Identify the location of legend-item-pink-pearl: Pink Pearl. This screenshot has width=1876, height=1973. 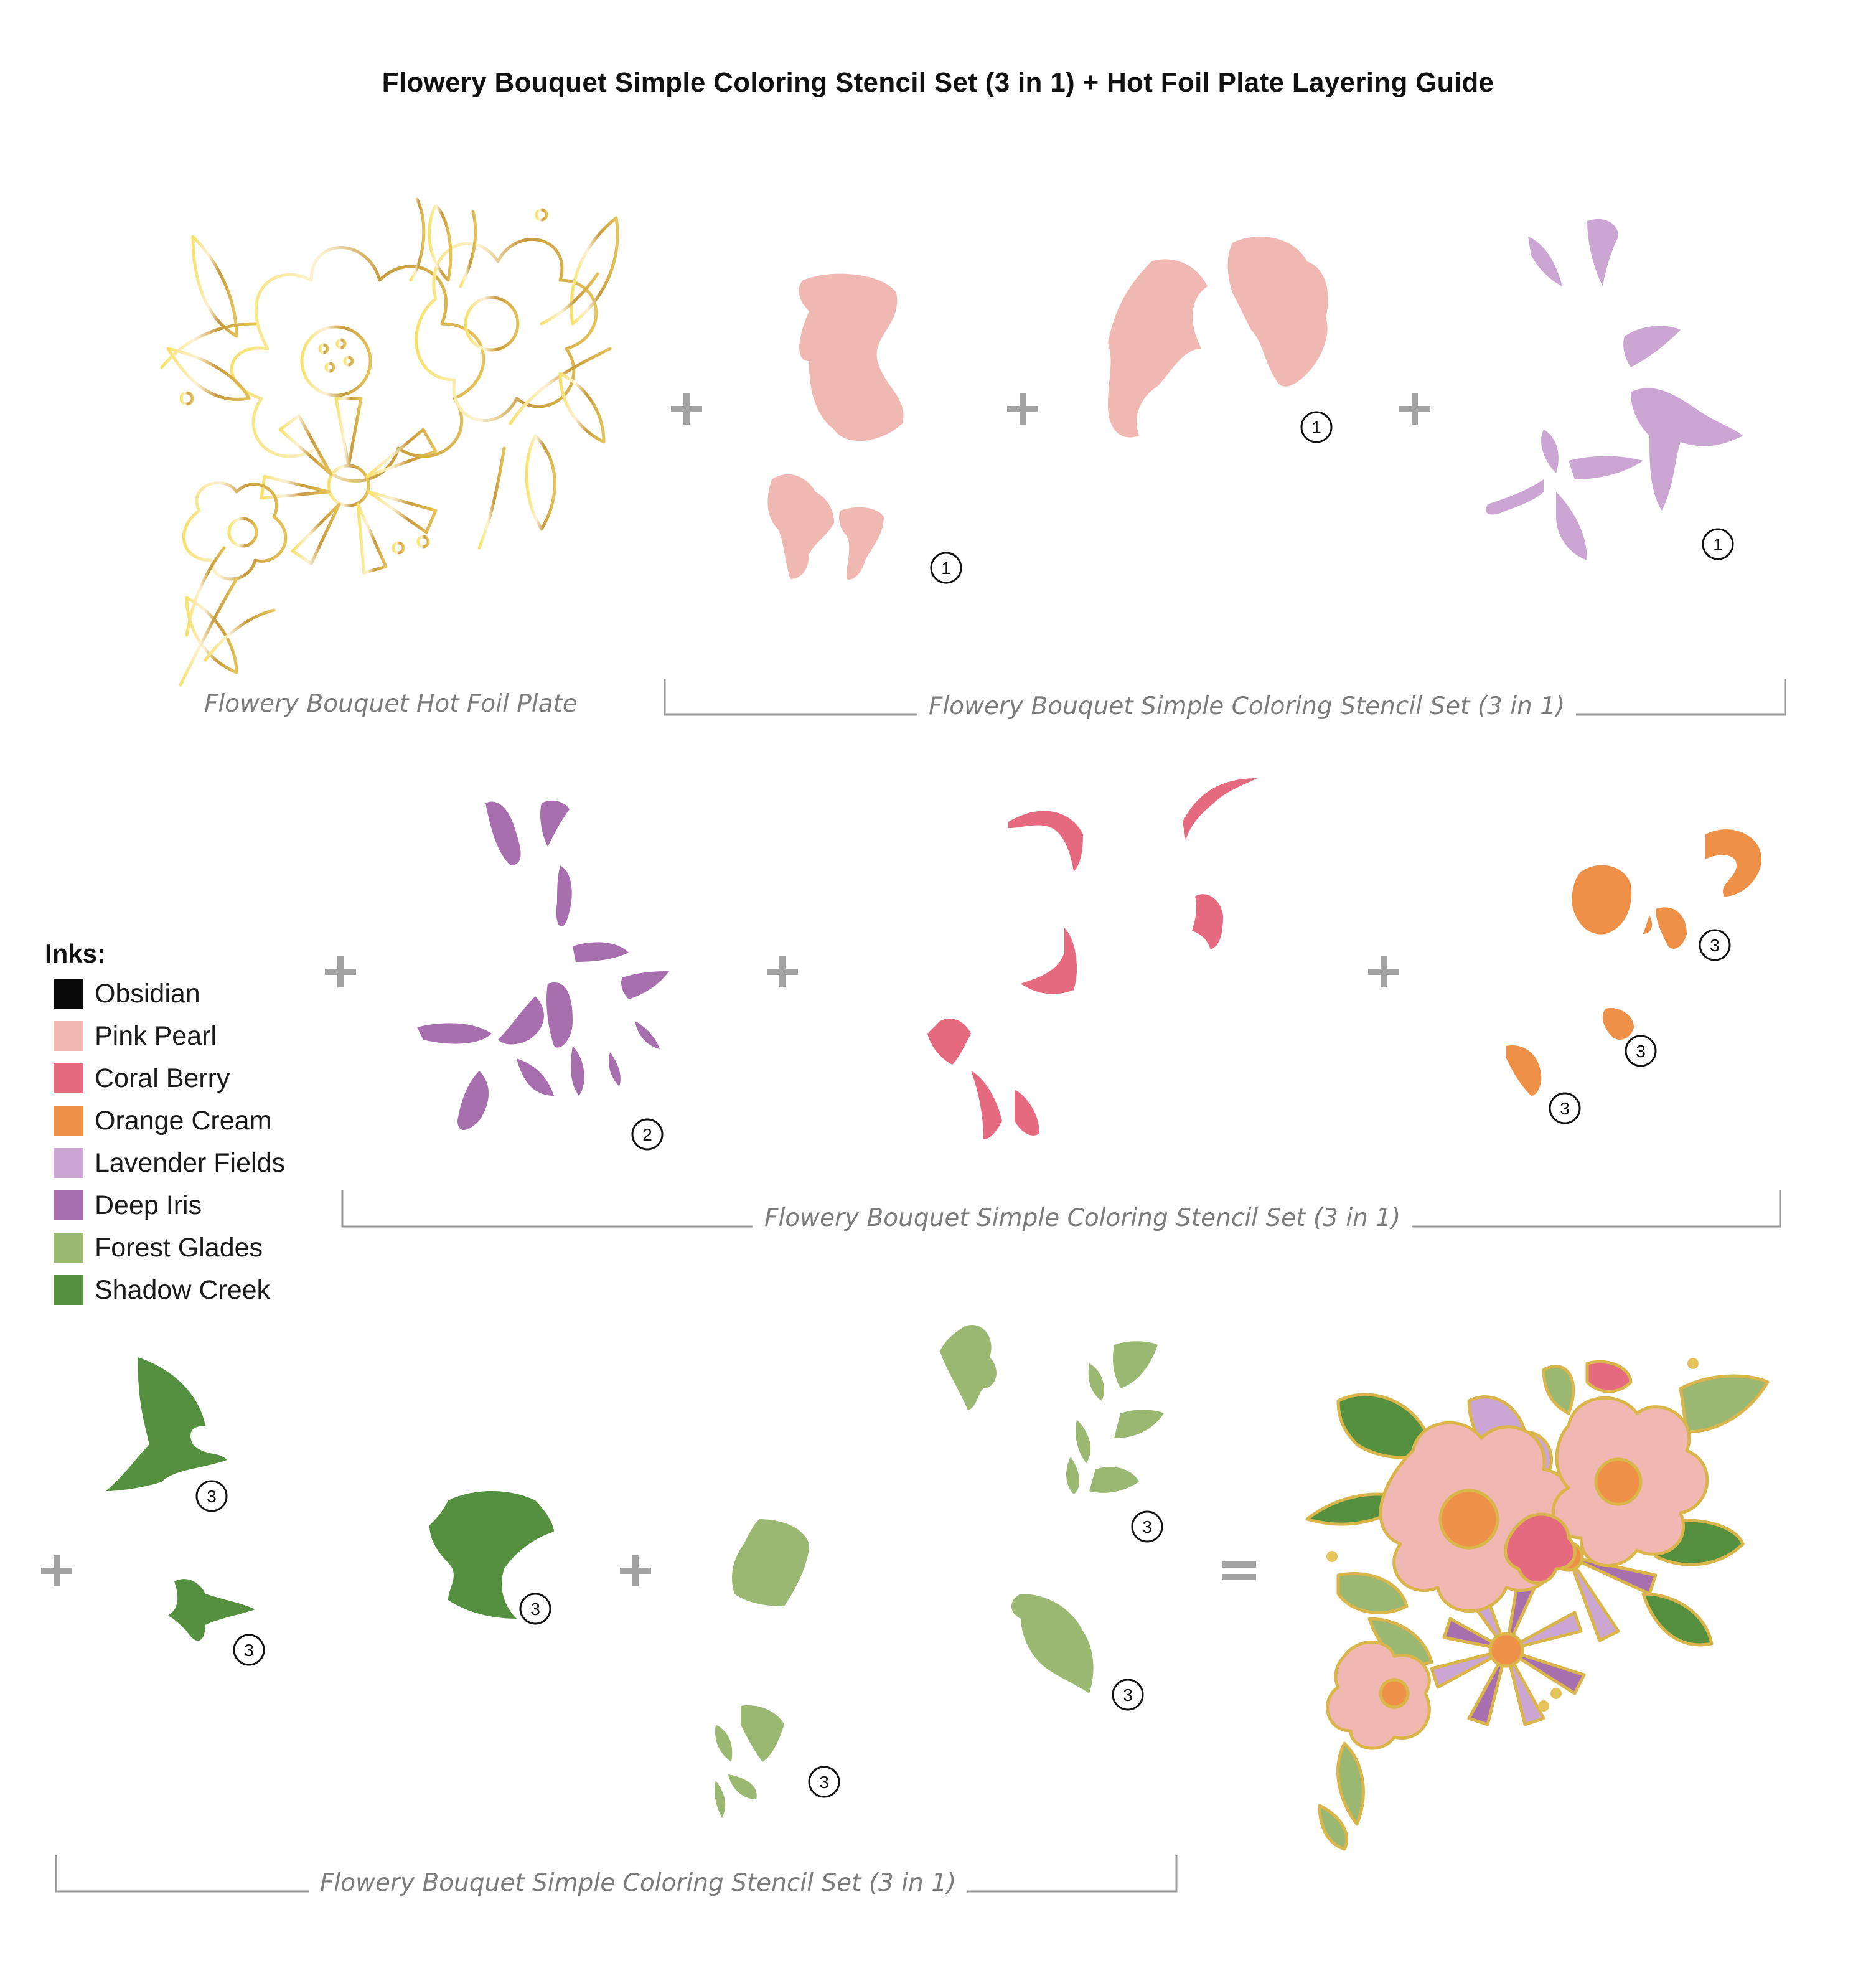
(165, 1036).